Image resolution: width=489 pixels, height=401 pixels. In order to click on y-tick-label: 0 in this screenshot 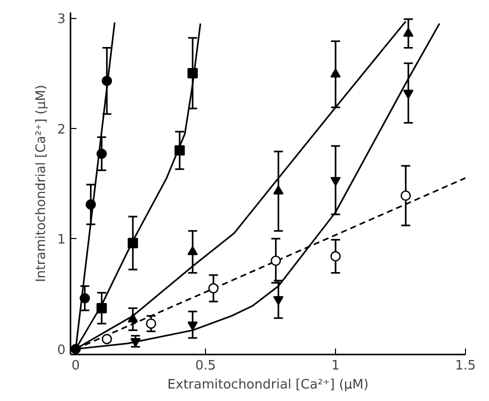, I will do `click(61, 350)`.